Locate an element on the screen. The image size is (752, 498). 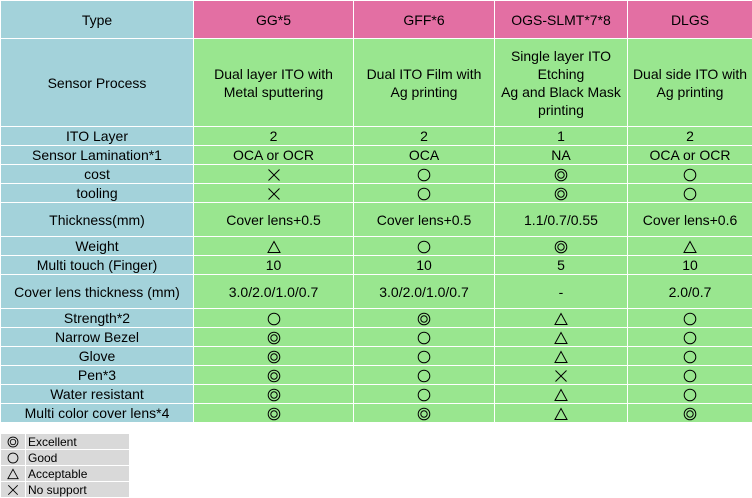
cell-gg: 3.0/2.0/1.0/0.7 is located at coordinates (273, 291).